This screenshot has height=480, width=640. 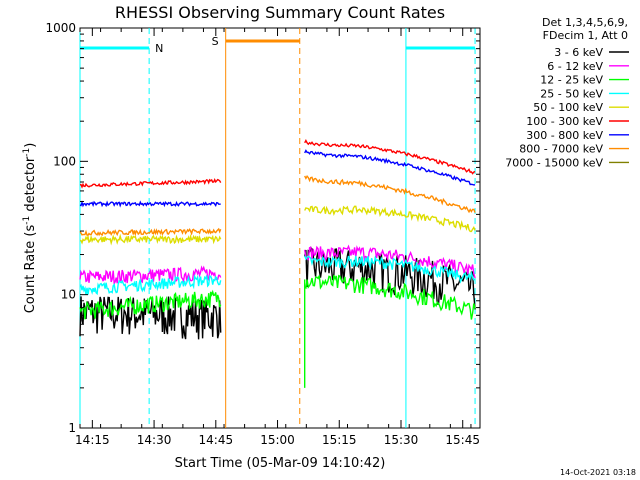 What do you see at coordinates (401, 440) in the screenshot?
I see `x-tick-label: 15:30` at bounding box center [401, 440].